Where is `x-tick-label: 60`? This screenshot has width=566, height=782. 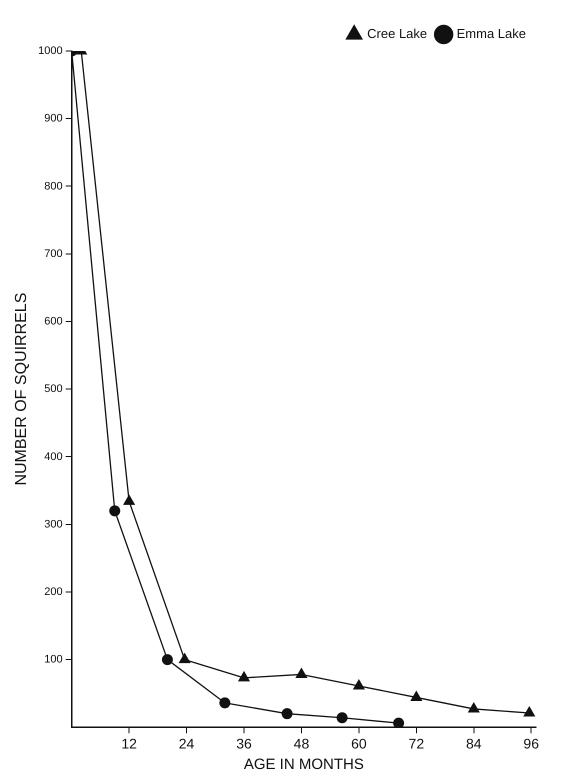 x-tick-label: 60 is located at coordinates (359, 743).